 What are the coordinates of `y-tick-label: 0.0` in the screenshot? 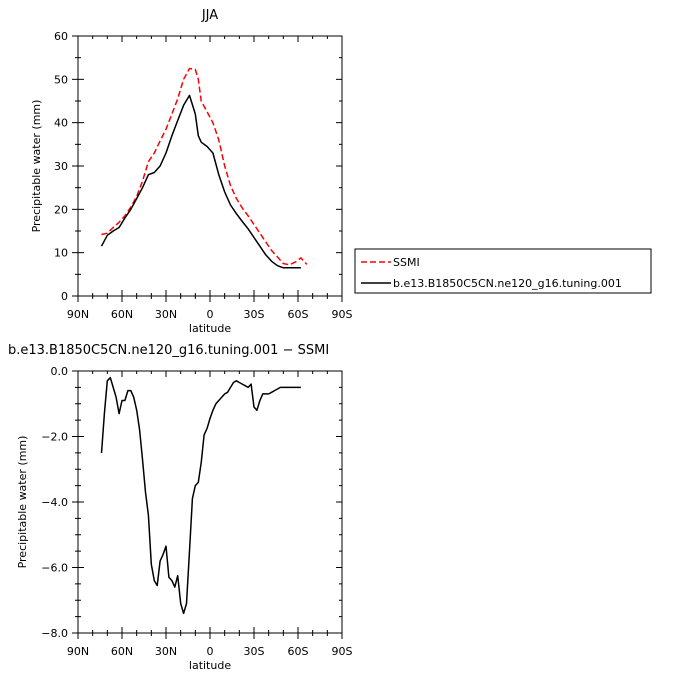 It's located at (60, 371).